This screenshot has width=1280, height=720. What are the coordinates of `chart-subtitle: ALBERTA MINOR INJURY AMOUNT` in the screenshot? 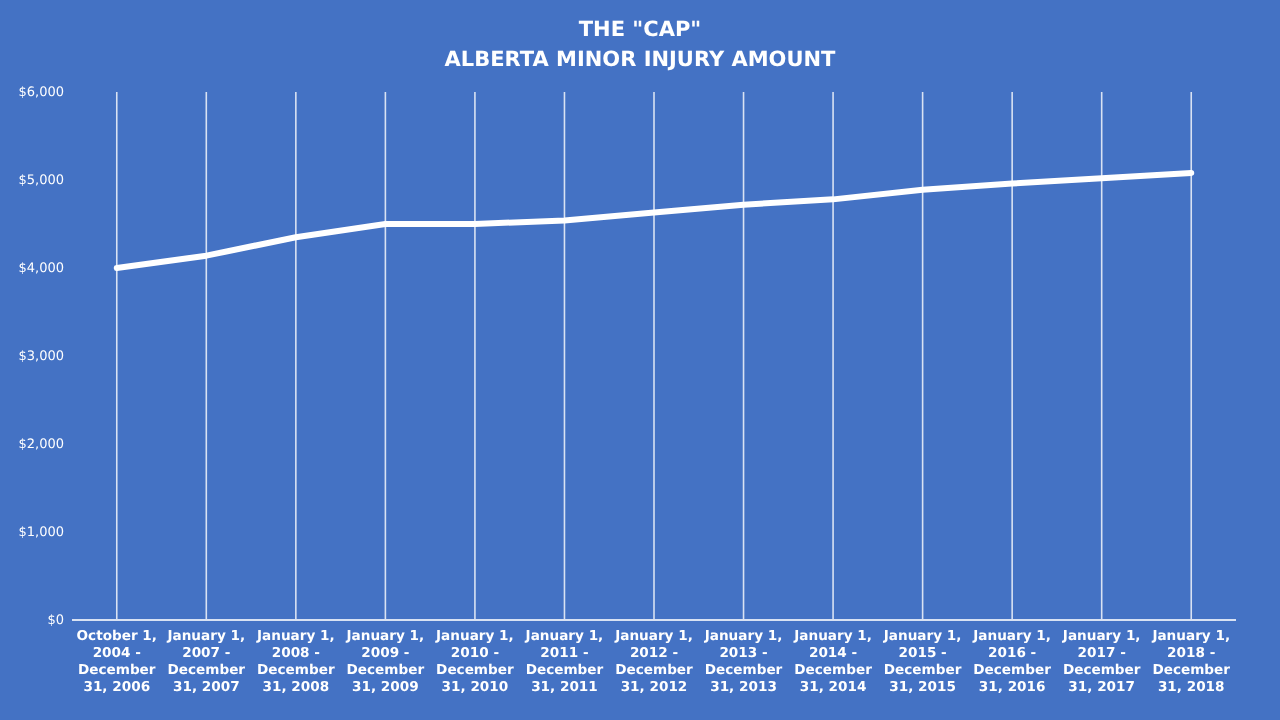 It's located at (641, 60).